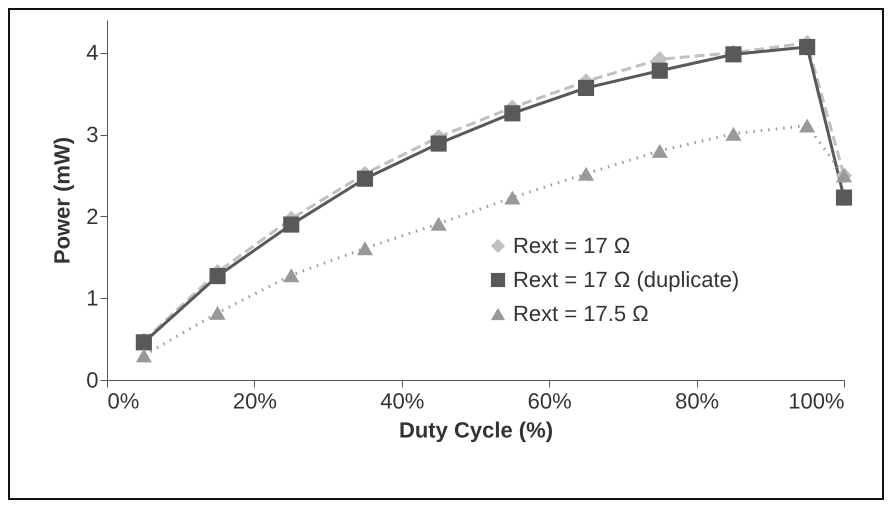  I want to click on x-tick-label: 100%, so click(816, 401).